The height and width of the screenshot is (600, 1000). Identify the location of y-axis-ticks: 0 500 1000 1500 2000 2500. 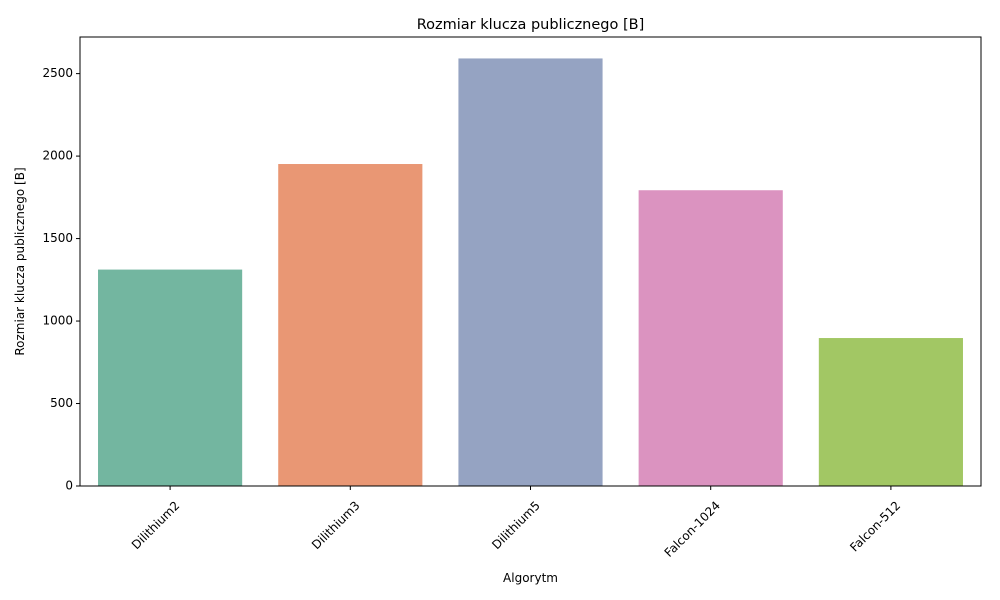
(61, 279).